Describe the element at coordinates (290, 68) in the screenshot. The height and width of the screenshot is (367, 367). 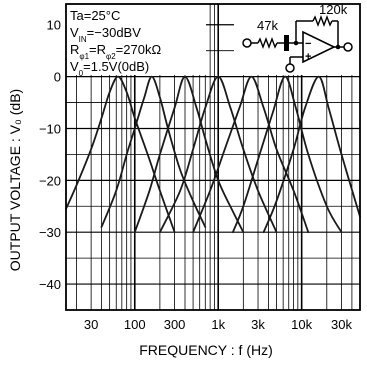
I see `ground-terminal` at that location.